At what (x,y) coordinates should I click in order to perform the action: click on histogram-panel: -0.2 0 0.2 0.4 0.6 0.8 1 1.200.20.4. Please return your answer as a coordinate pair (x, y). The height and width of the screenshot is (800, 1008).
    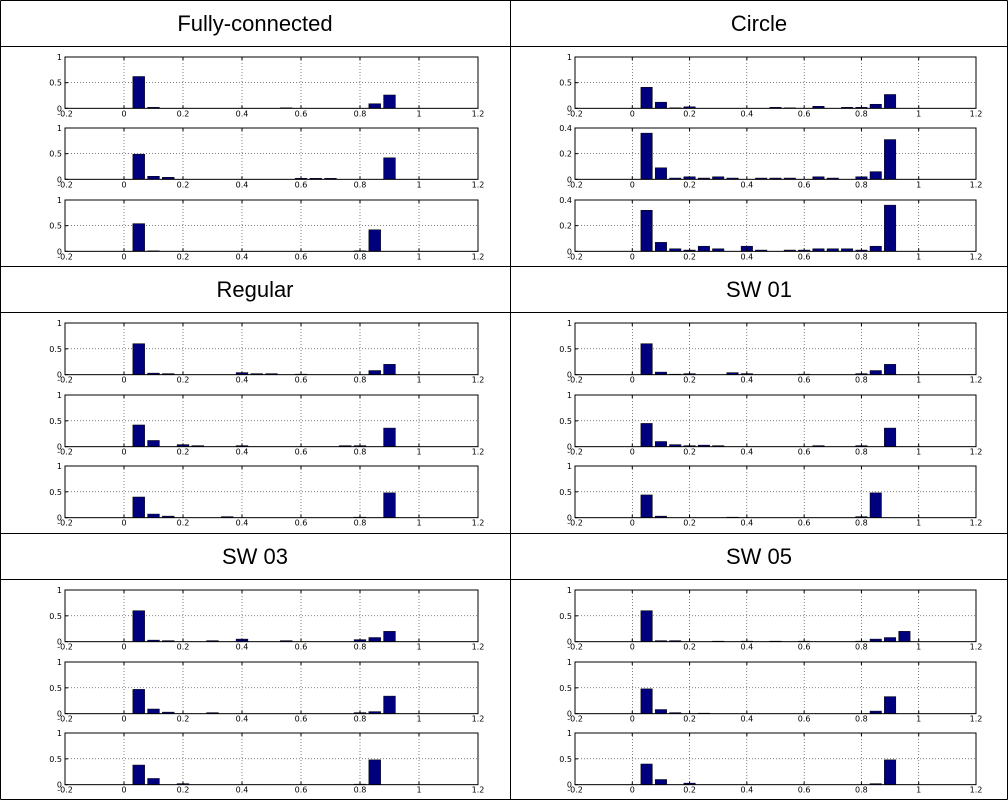
    Looking at the image, I should click on (771, 228).